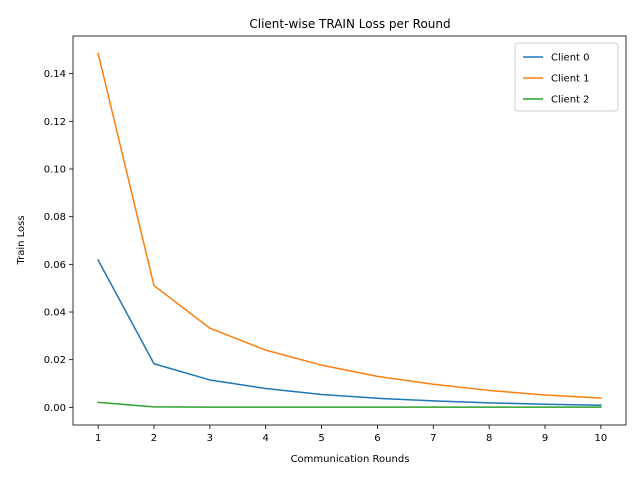 The height and width of the screenshot is (485, 640). What do you see at coordinates (489, 438) in the screenshot?
I see `x-tick-label: 8` at bounding box center [489, 438].